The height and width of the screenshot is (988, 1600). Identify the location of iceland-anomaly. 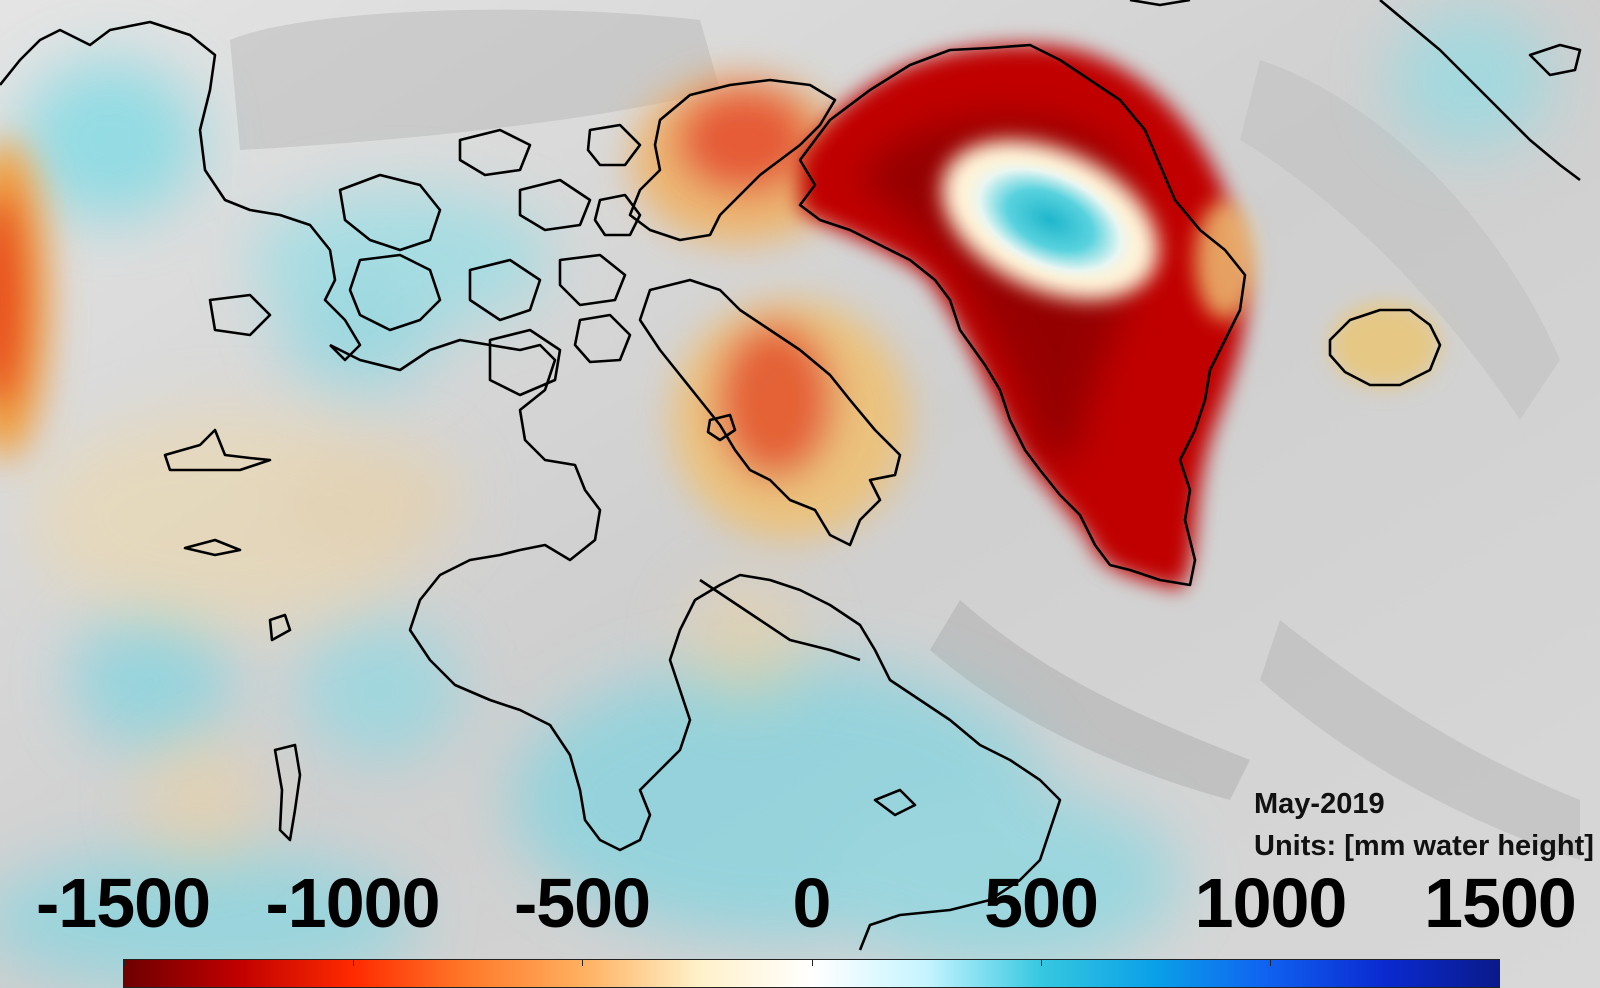
(1385, 345).